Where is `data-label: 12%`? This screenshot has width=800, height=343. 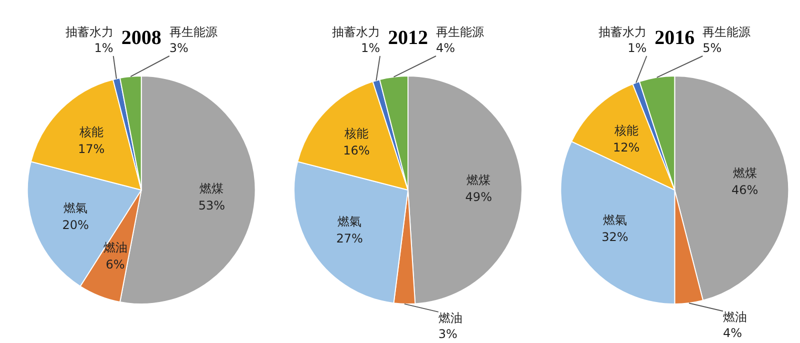
data-label: 12% is located at coordinates (626, 147).